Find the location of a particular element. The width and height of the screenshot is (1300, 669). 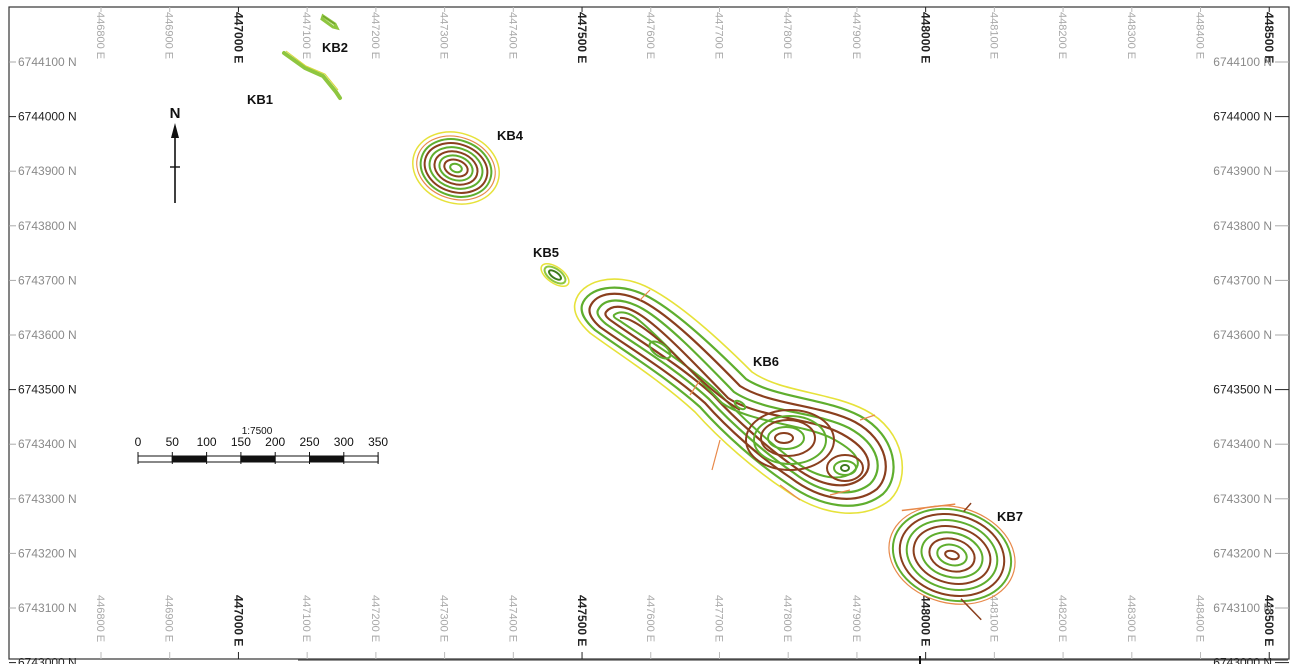

easting-label-bottom: 448300 E is located at coordinates (1131, 618).